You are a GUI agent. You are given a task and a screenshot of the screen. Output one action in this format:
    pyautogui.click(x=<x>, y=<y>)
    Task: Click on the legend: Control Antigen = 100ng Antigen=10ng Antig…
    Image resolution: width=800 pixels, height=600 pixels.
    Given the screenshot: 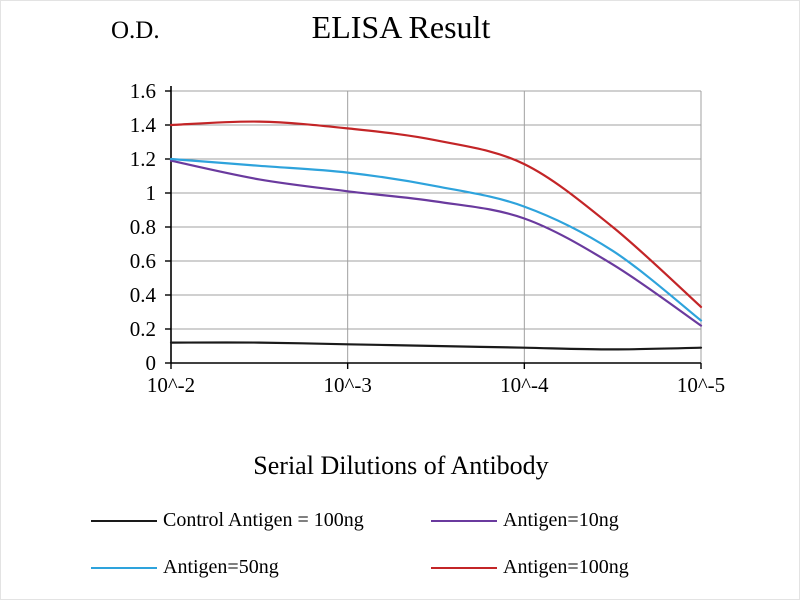 What is the action you would take?
    pyautogui.click(x=400, y=544)
    